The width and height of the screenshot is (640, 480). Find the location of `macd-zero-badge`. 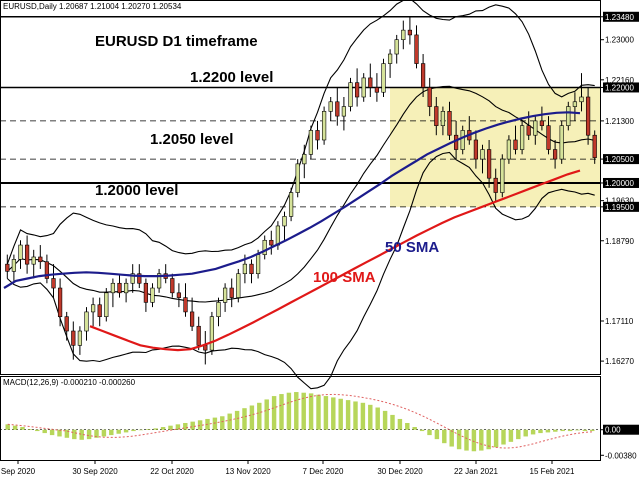

macd-zero-badge is located at coordinates (621, 429).